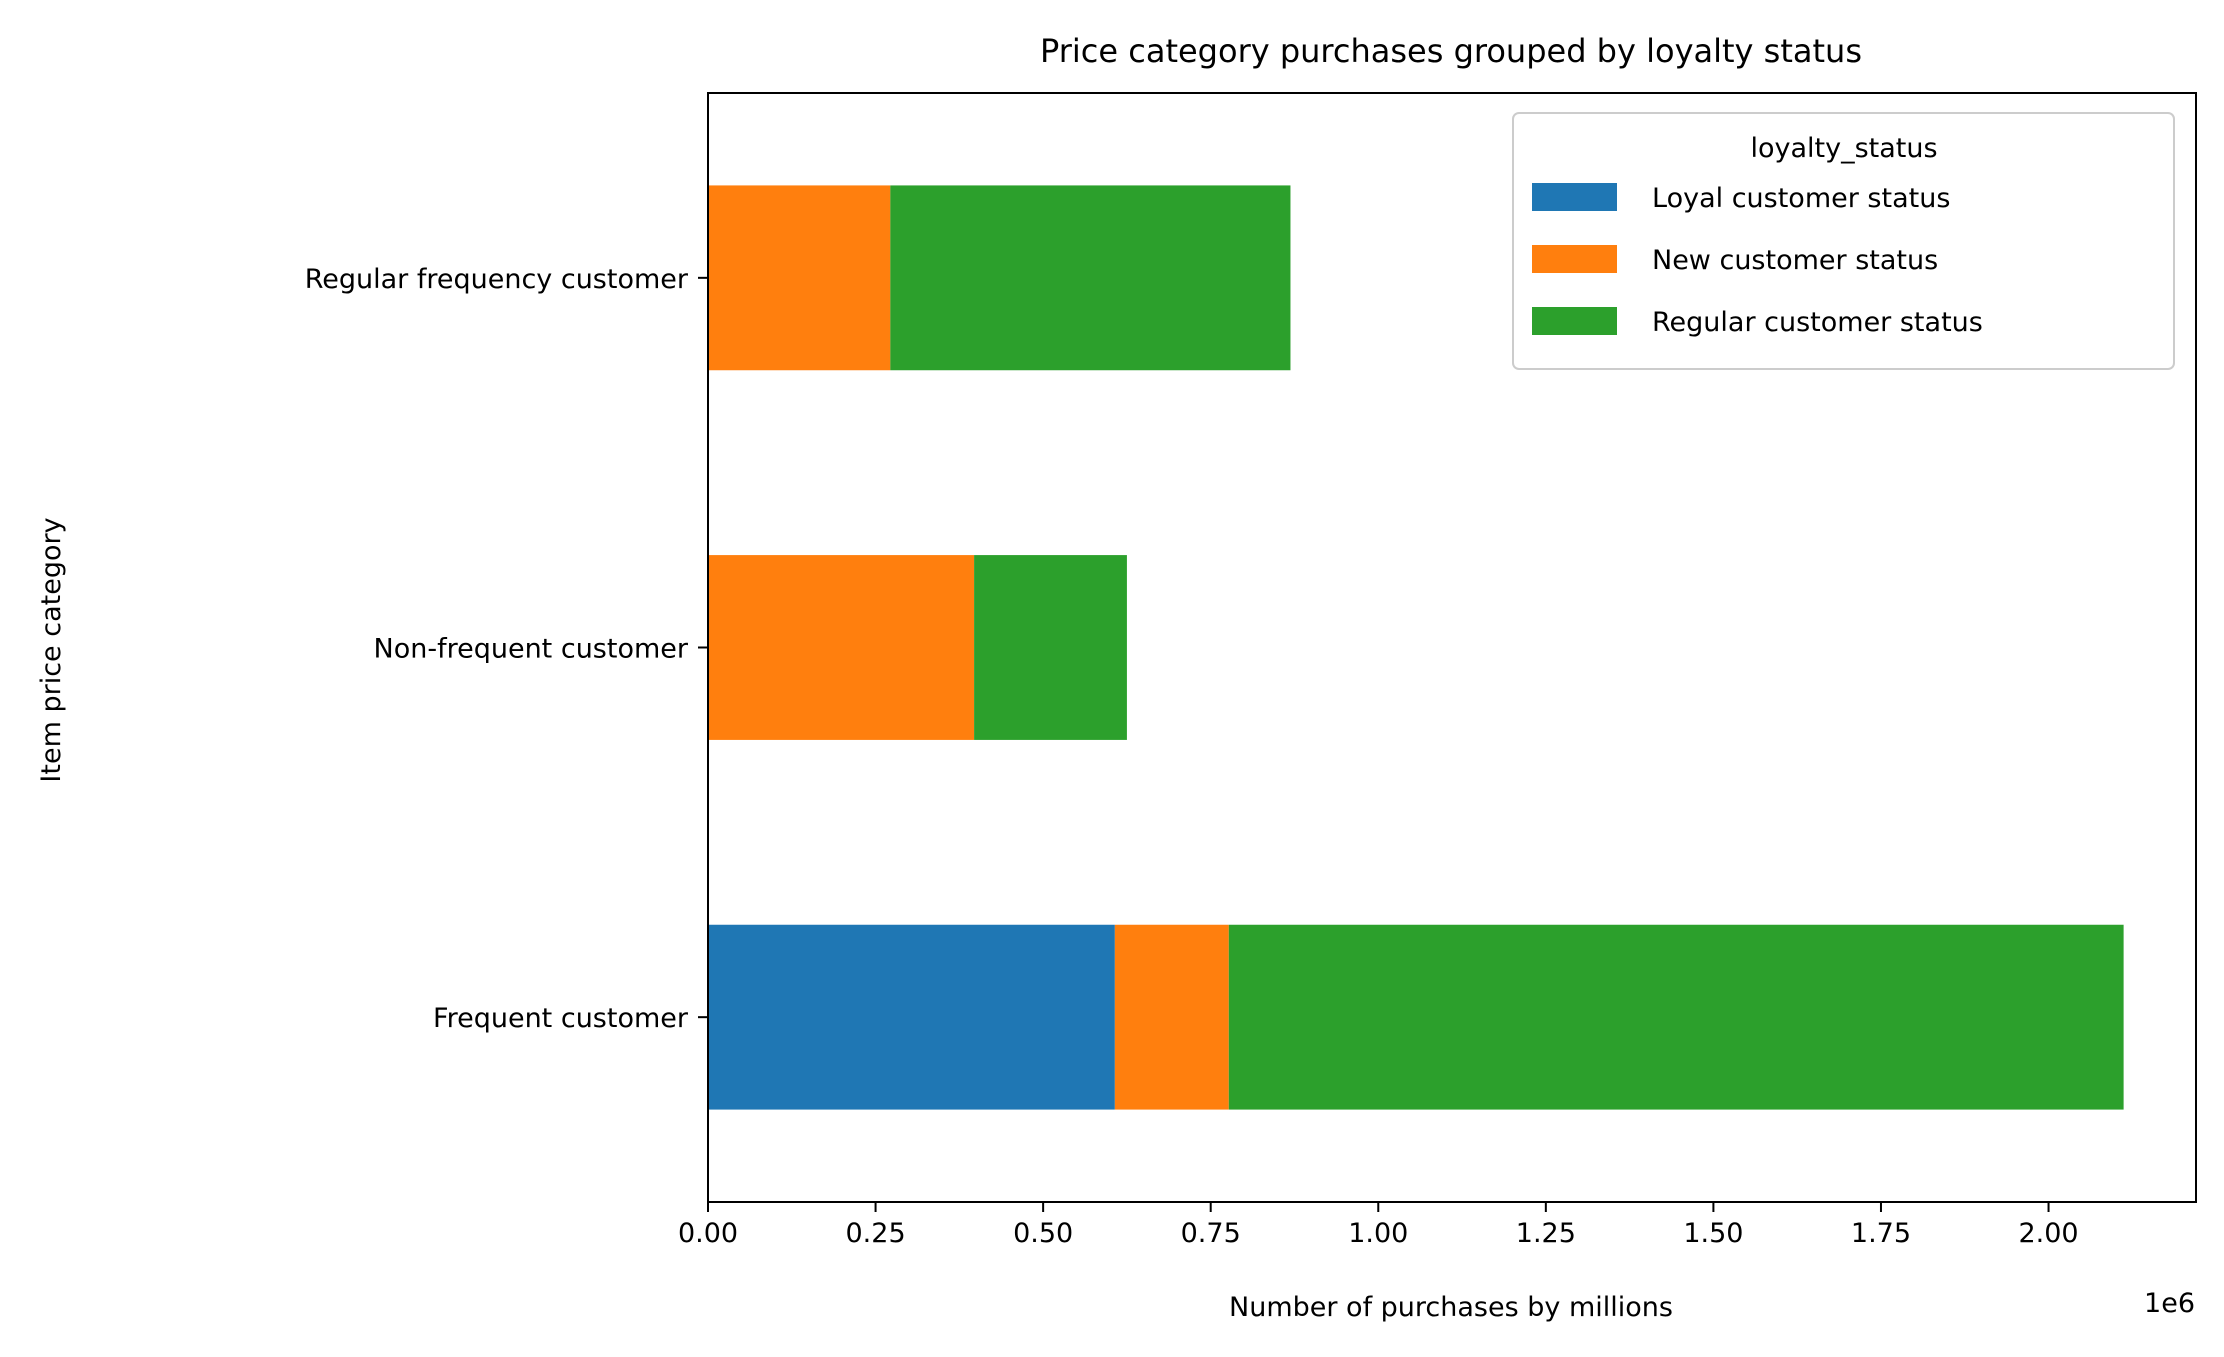  Describe the element at coordinates (1378, 1233) in the screenshot. I see `x-tick-label: 1.00` at that location.